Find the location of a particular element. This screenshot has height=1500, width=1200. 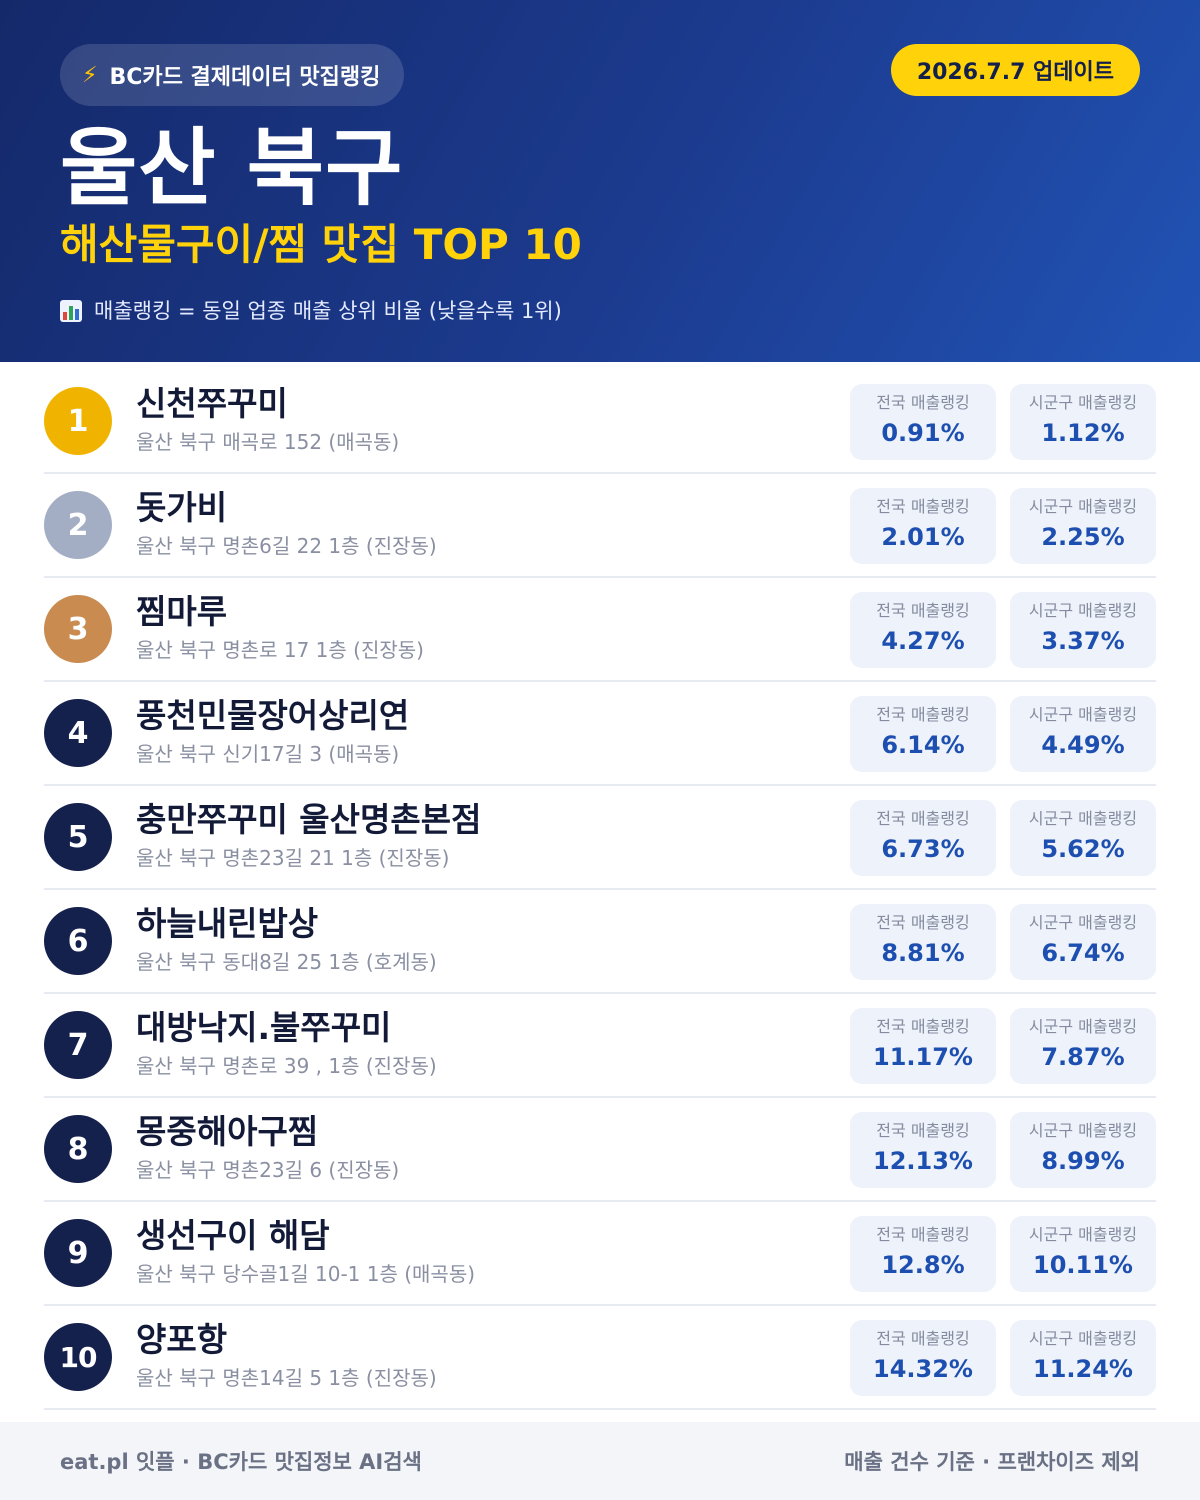

local-ranking-box: 시군구 매출랭킹 10.11% is located at coordinates (1083, 1254).